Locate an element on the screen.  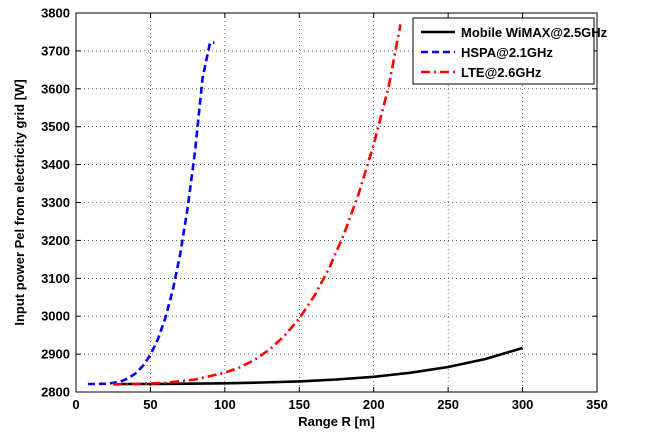
legend: Mobile WiMAX@2.5GHz HSPA@2.1GHz LTE@2.6GHz is located at coordinates (510, 51).